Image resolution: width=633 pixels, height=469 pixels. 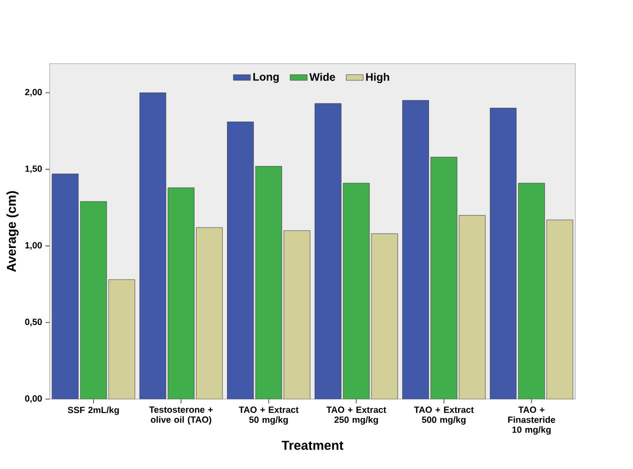 I want to click on x-axis-title: Treatment, so click(x=313, y=445).